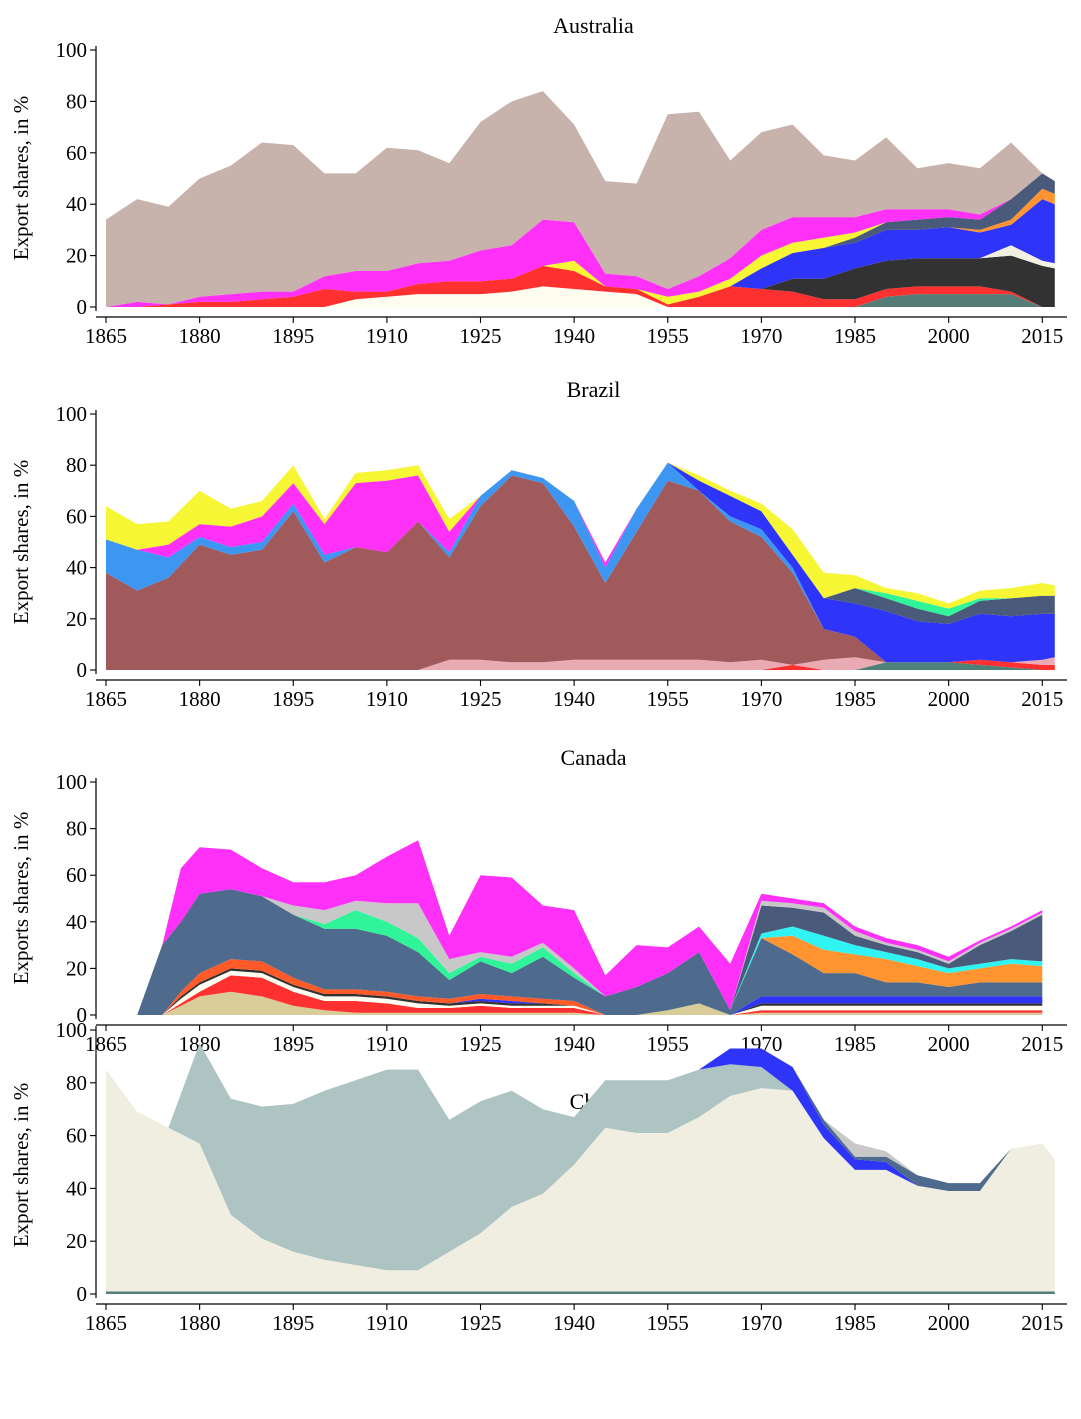 The width and height of the screenshot is (1081, 1419). Describe the element at coordinates (21, 898) in the screenshot. I see `y-axis-label: Exports shares, in %` at that location.